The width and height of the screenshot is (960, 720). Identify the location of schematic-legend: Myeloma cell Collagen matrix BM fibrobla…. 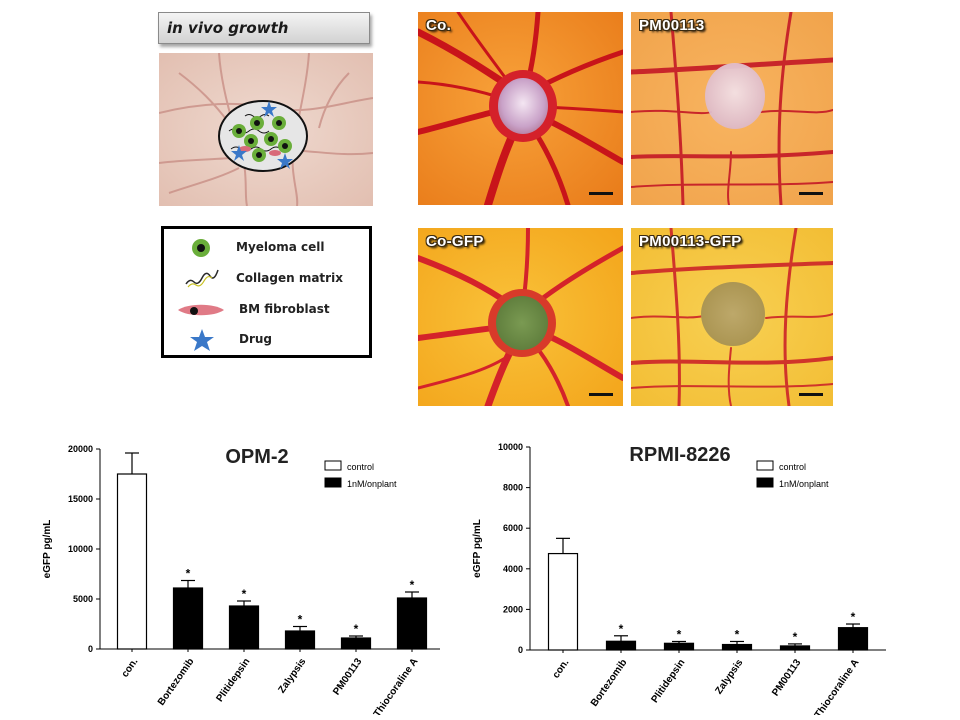
(266, 292).